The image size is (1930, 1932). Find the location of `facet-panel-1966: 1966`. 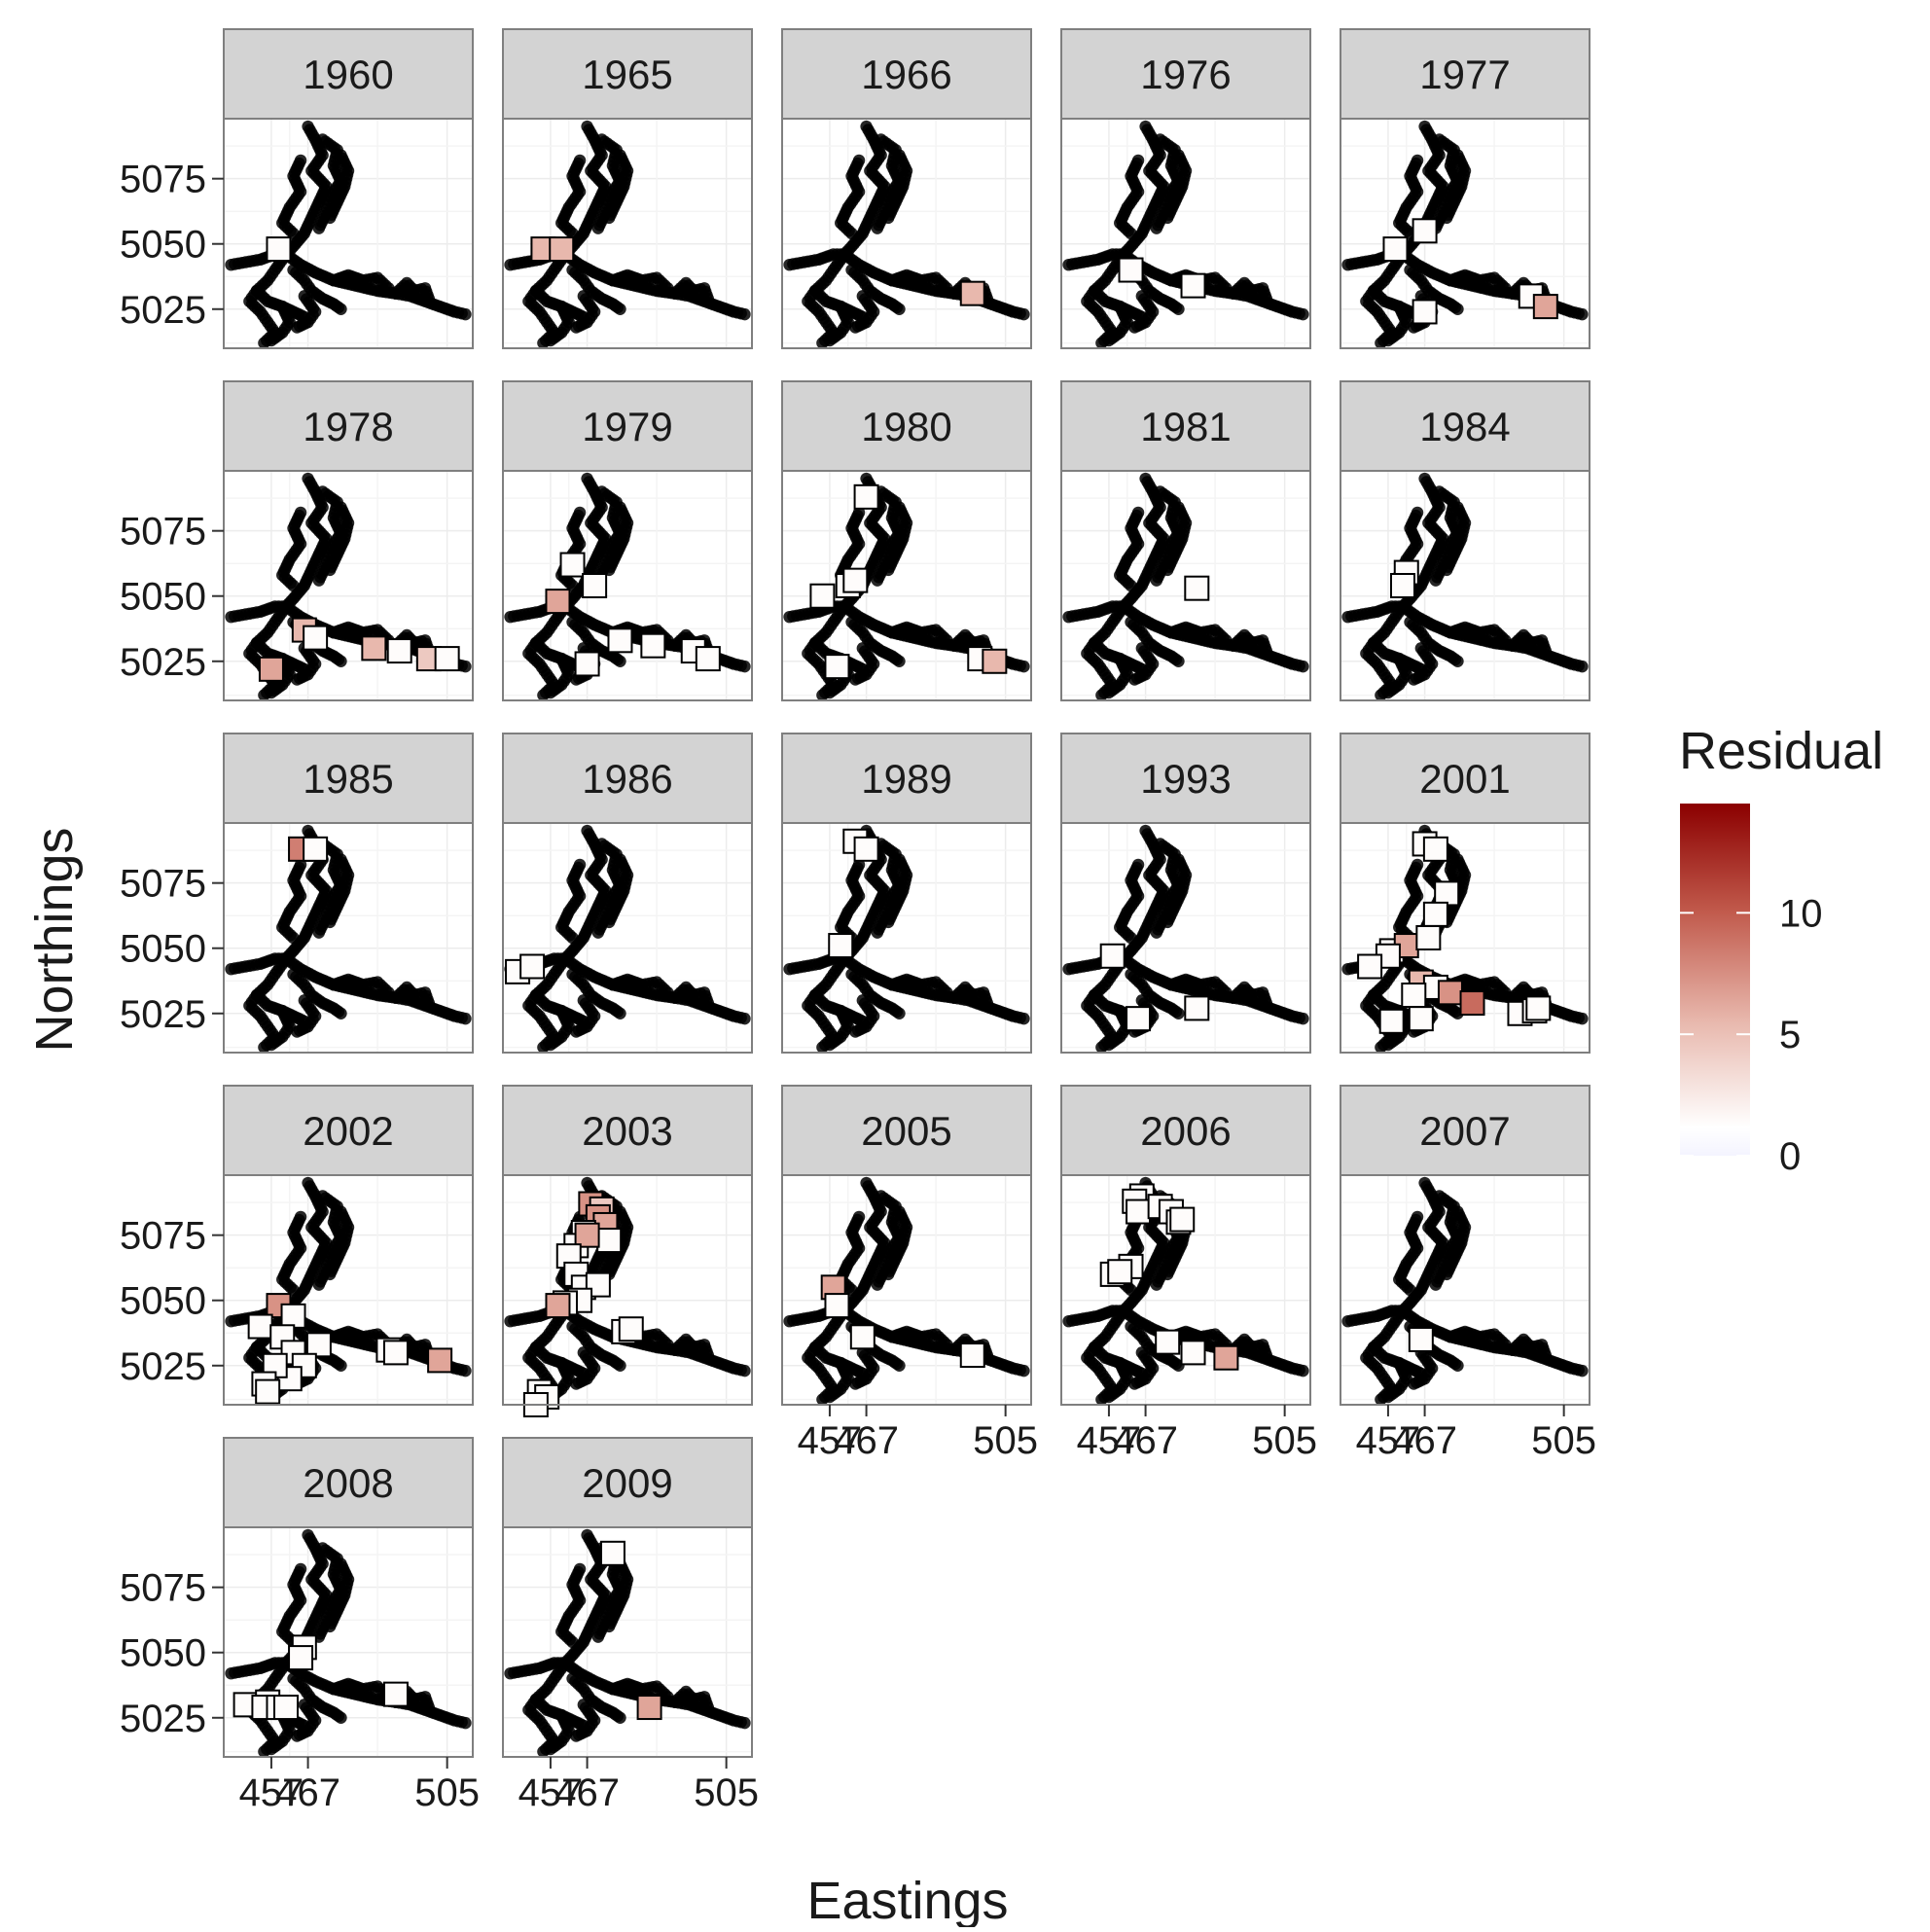

facet-panel-1966: 1966 is located at coordinates (906, 189).